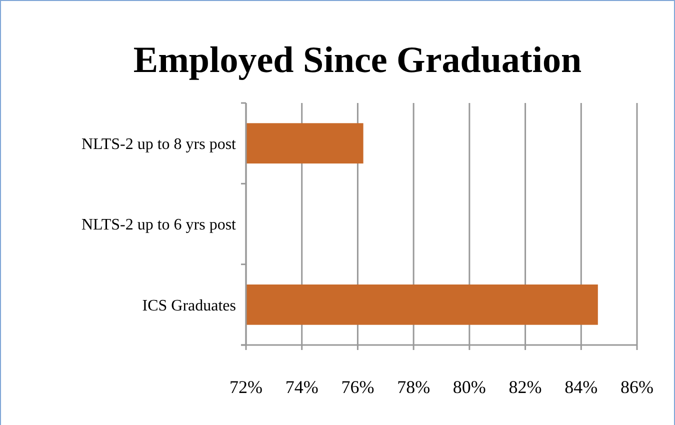 The width and height of the screenshot is (675, 425). Describe the element at coordinates (189, 305) in the screenshot. I see `y-tick-label: ICS Graduates` at that location.